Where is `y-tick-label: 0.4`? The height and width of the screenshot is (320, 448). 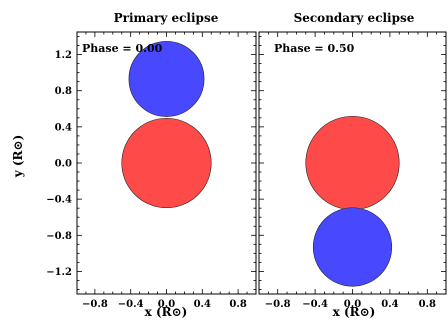 y-tick-label: 0.4 is located at coordinates (63, 127).